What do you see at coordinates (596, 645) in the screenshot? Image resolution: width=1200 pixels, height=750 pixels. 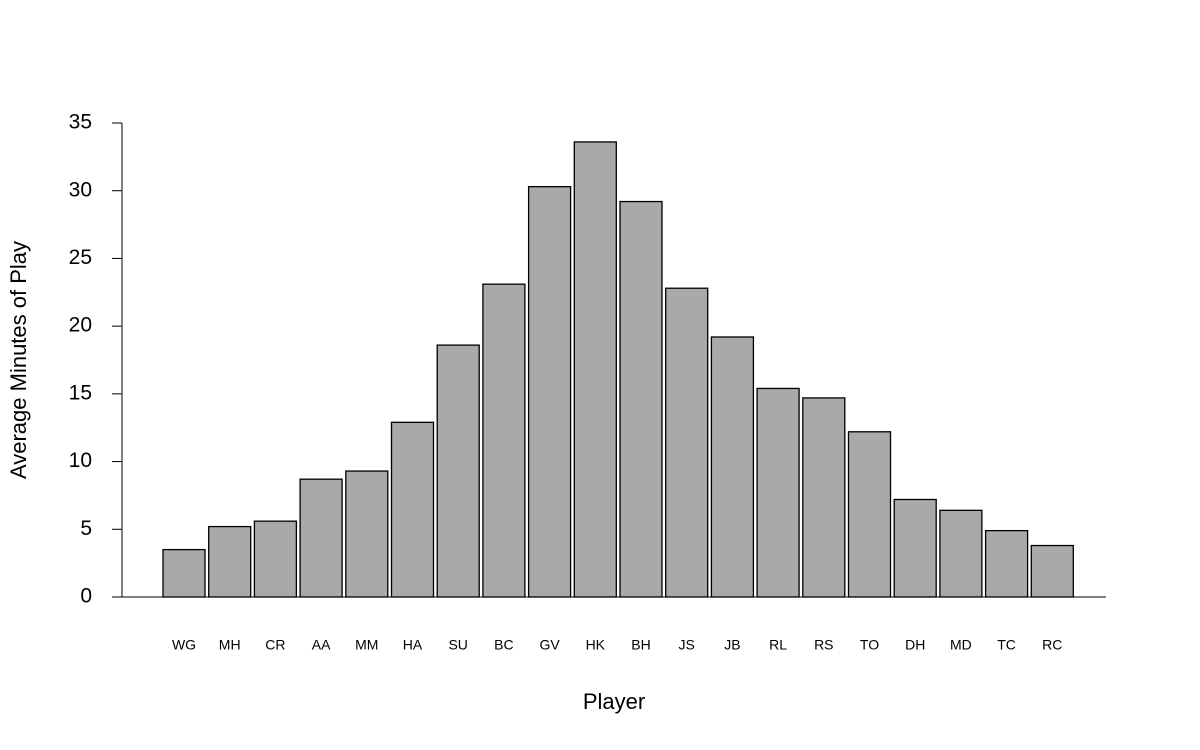 I see `x-tick-label: HK` at bounding box center [596, 645].